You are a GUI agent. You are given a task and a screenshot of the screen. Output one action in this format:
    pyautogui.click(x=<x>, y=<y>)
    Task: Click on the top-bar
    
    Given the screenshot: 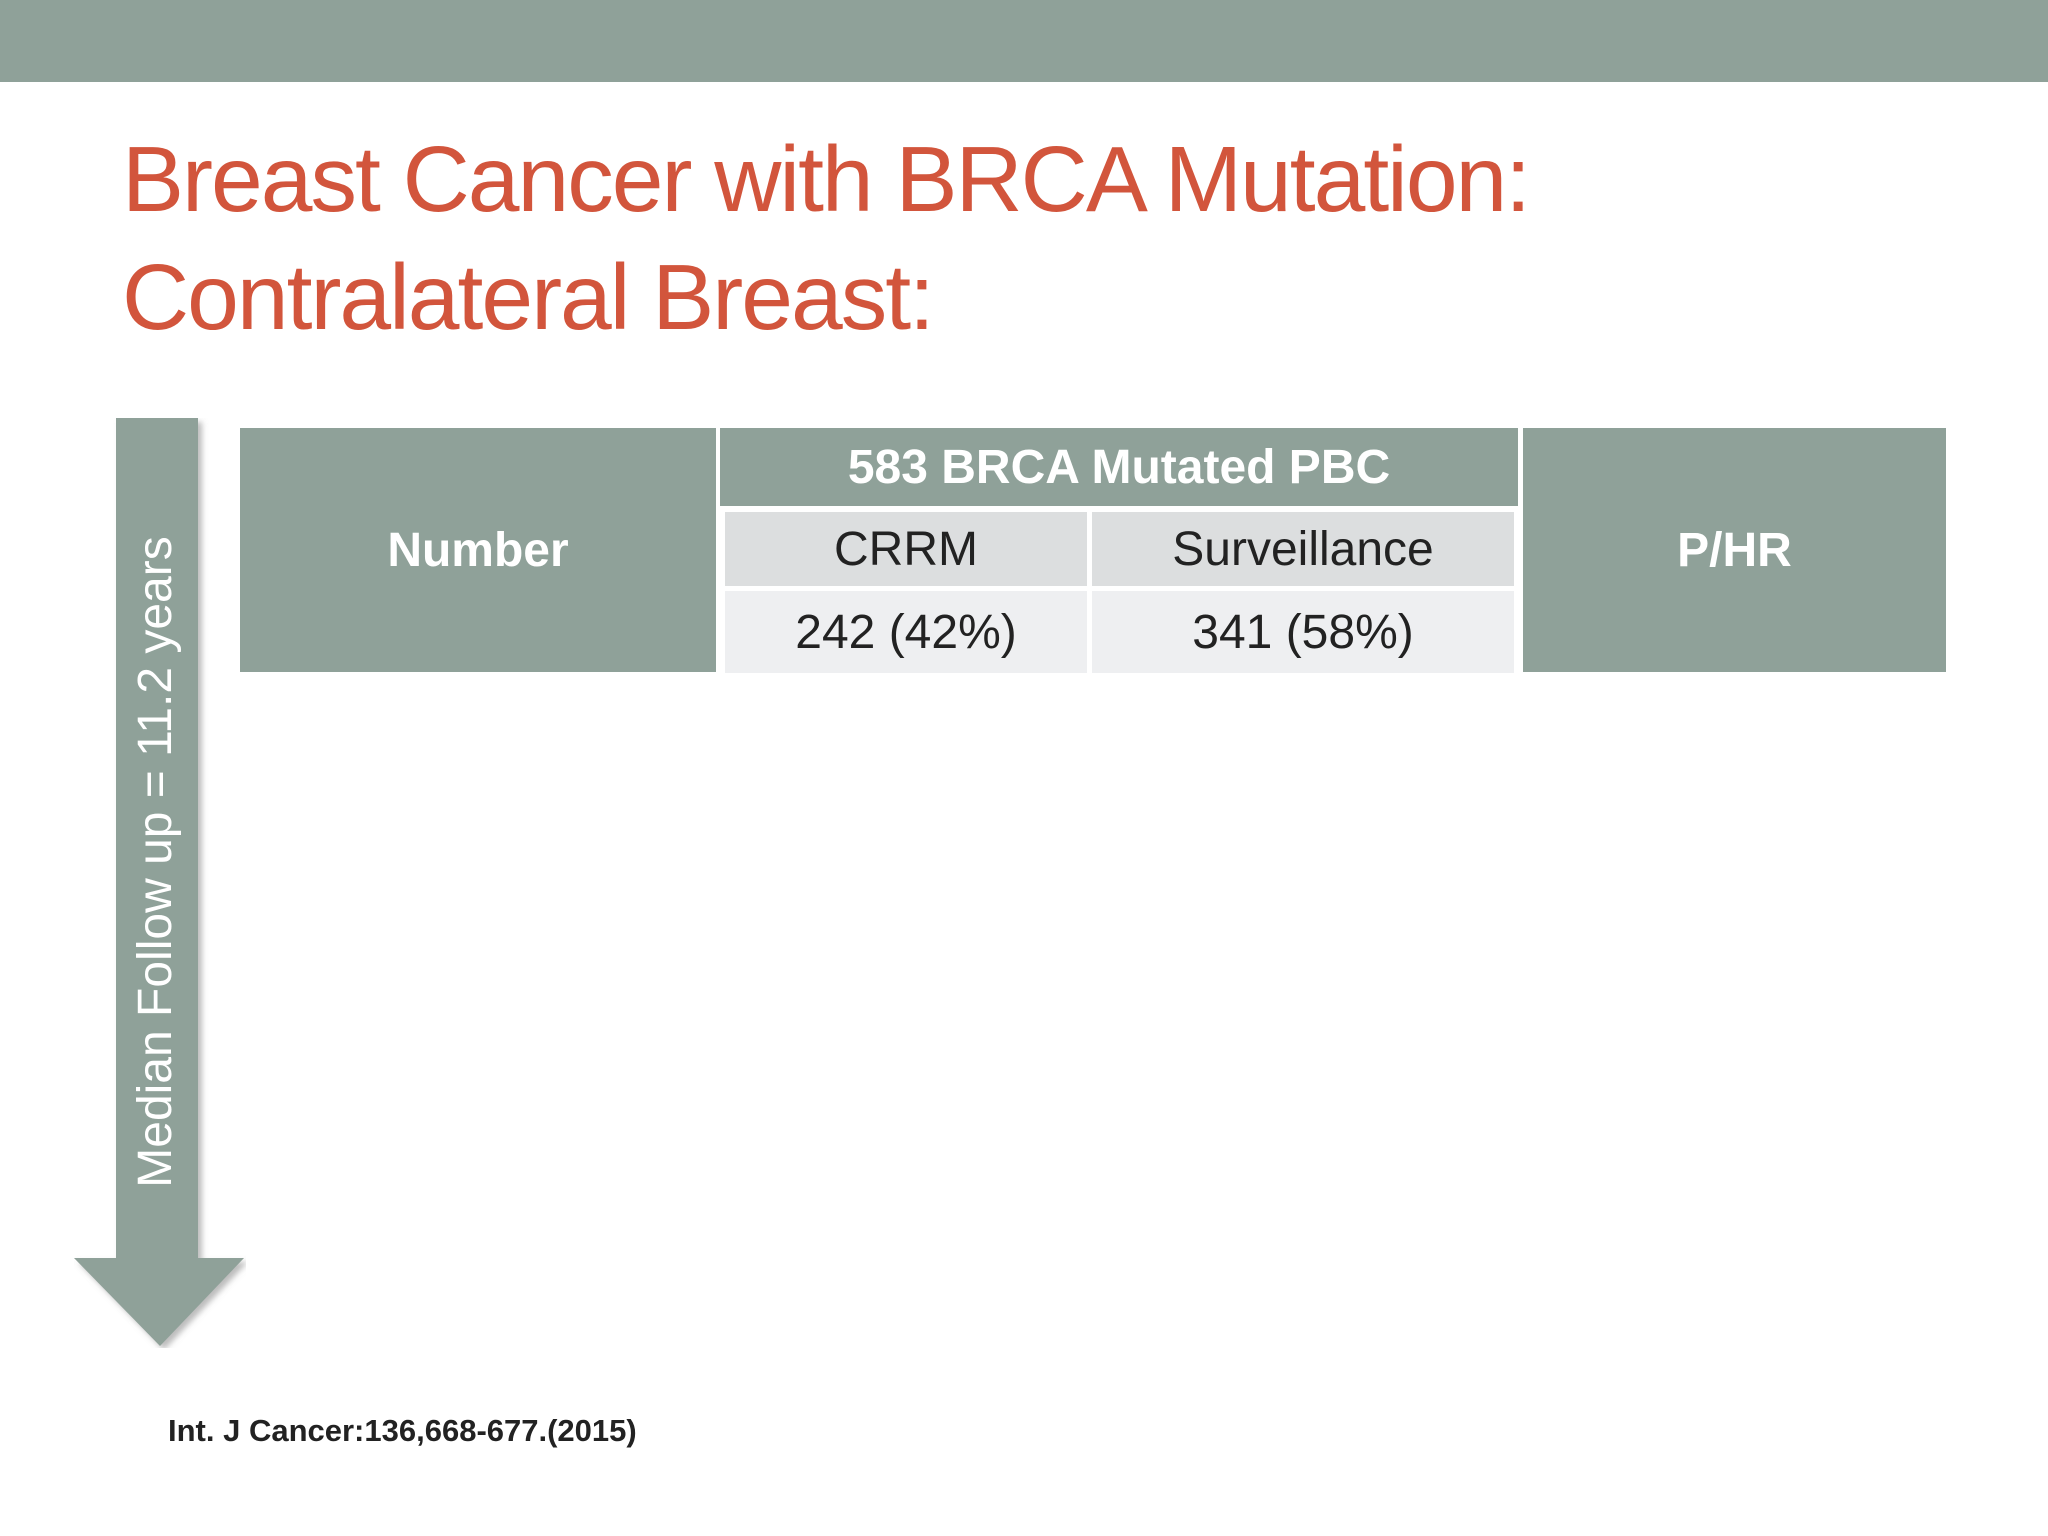 What is the action you would take?
    pyautogui.click(x=1024, y=41)
    